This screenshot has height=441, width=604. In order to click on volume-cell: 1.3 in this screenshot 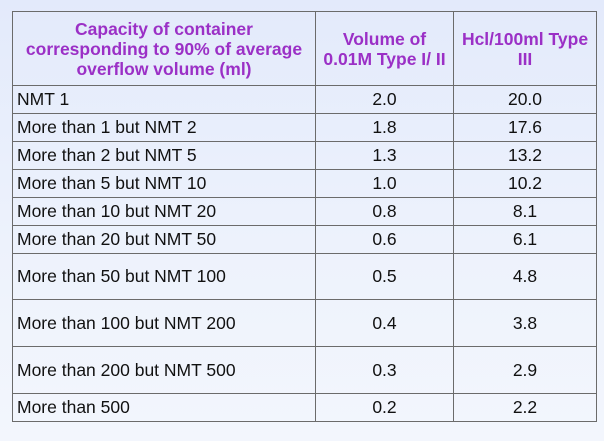, I will do `click(384, 155)`.